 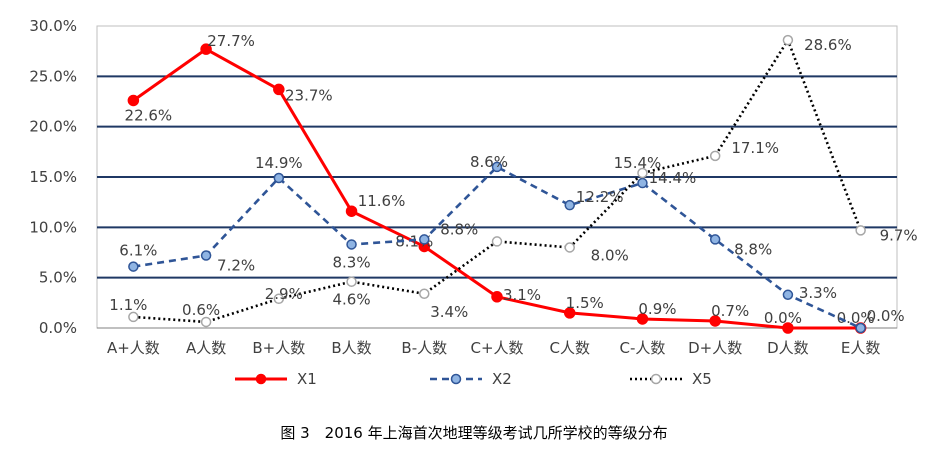 I want to click on data-label-X1: 0.9%, so click(x=657, y=309).